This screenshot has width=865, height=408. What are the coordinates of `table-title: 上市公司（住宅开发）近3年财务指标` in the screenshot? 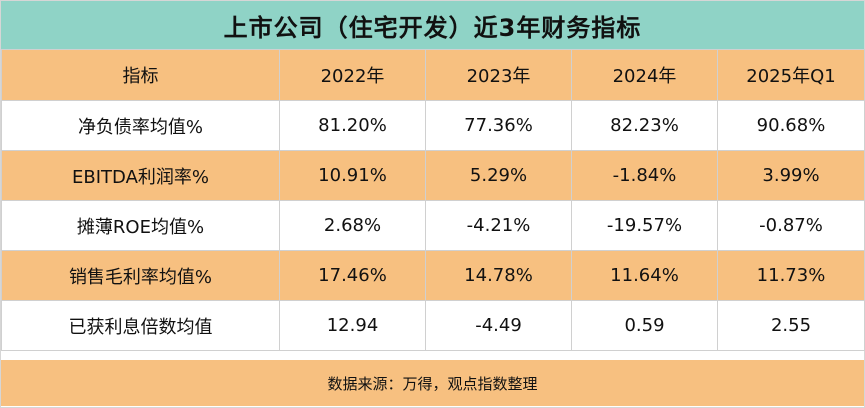 It's located at (432, 25).